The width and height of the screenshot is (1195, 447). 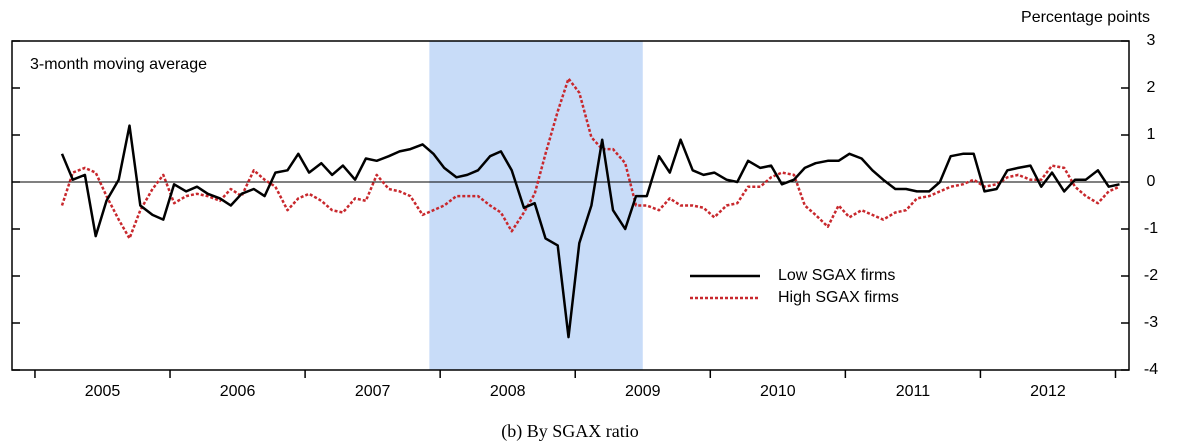 I want to click on x-tick-label: 2011, so click(x=913, y=391).